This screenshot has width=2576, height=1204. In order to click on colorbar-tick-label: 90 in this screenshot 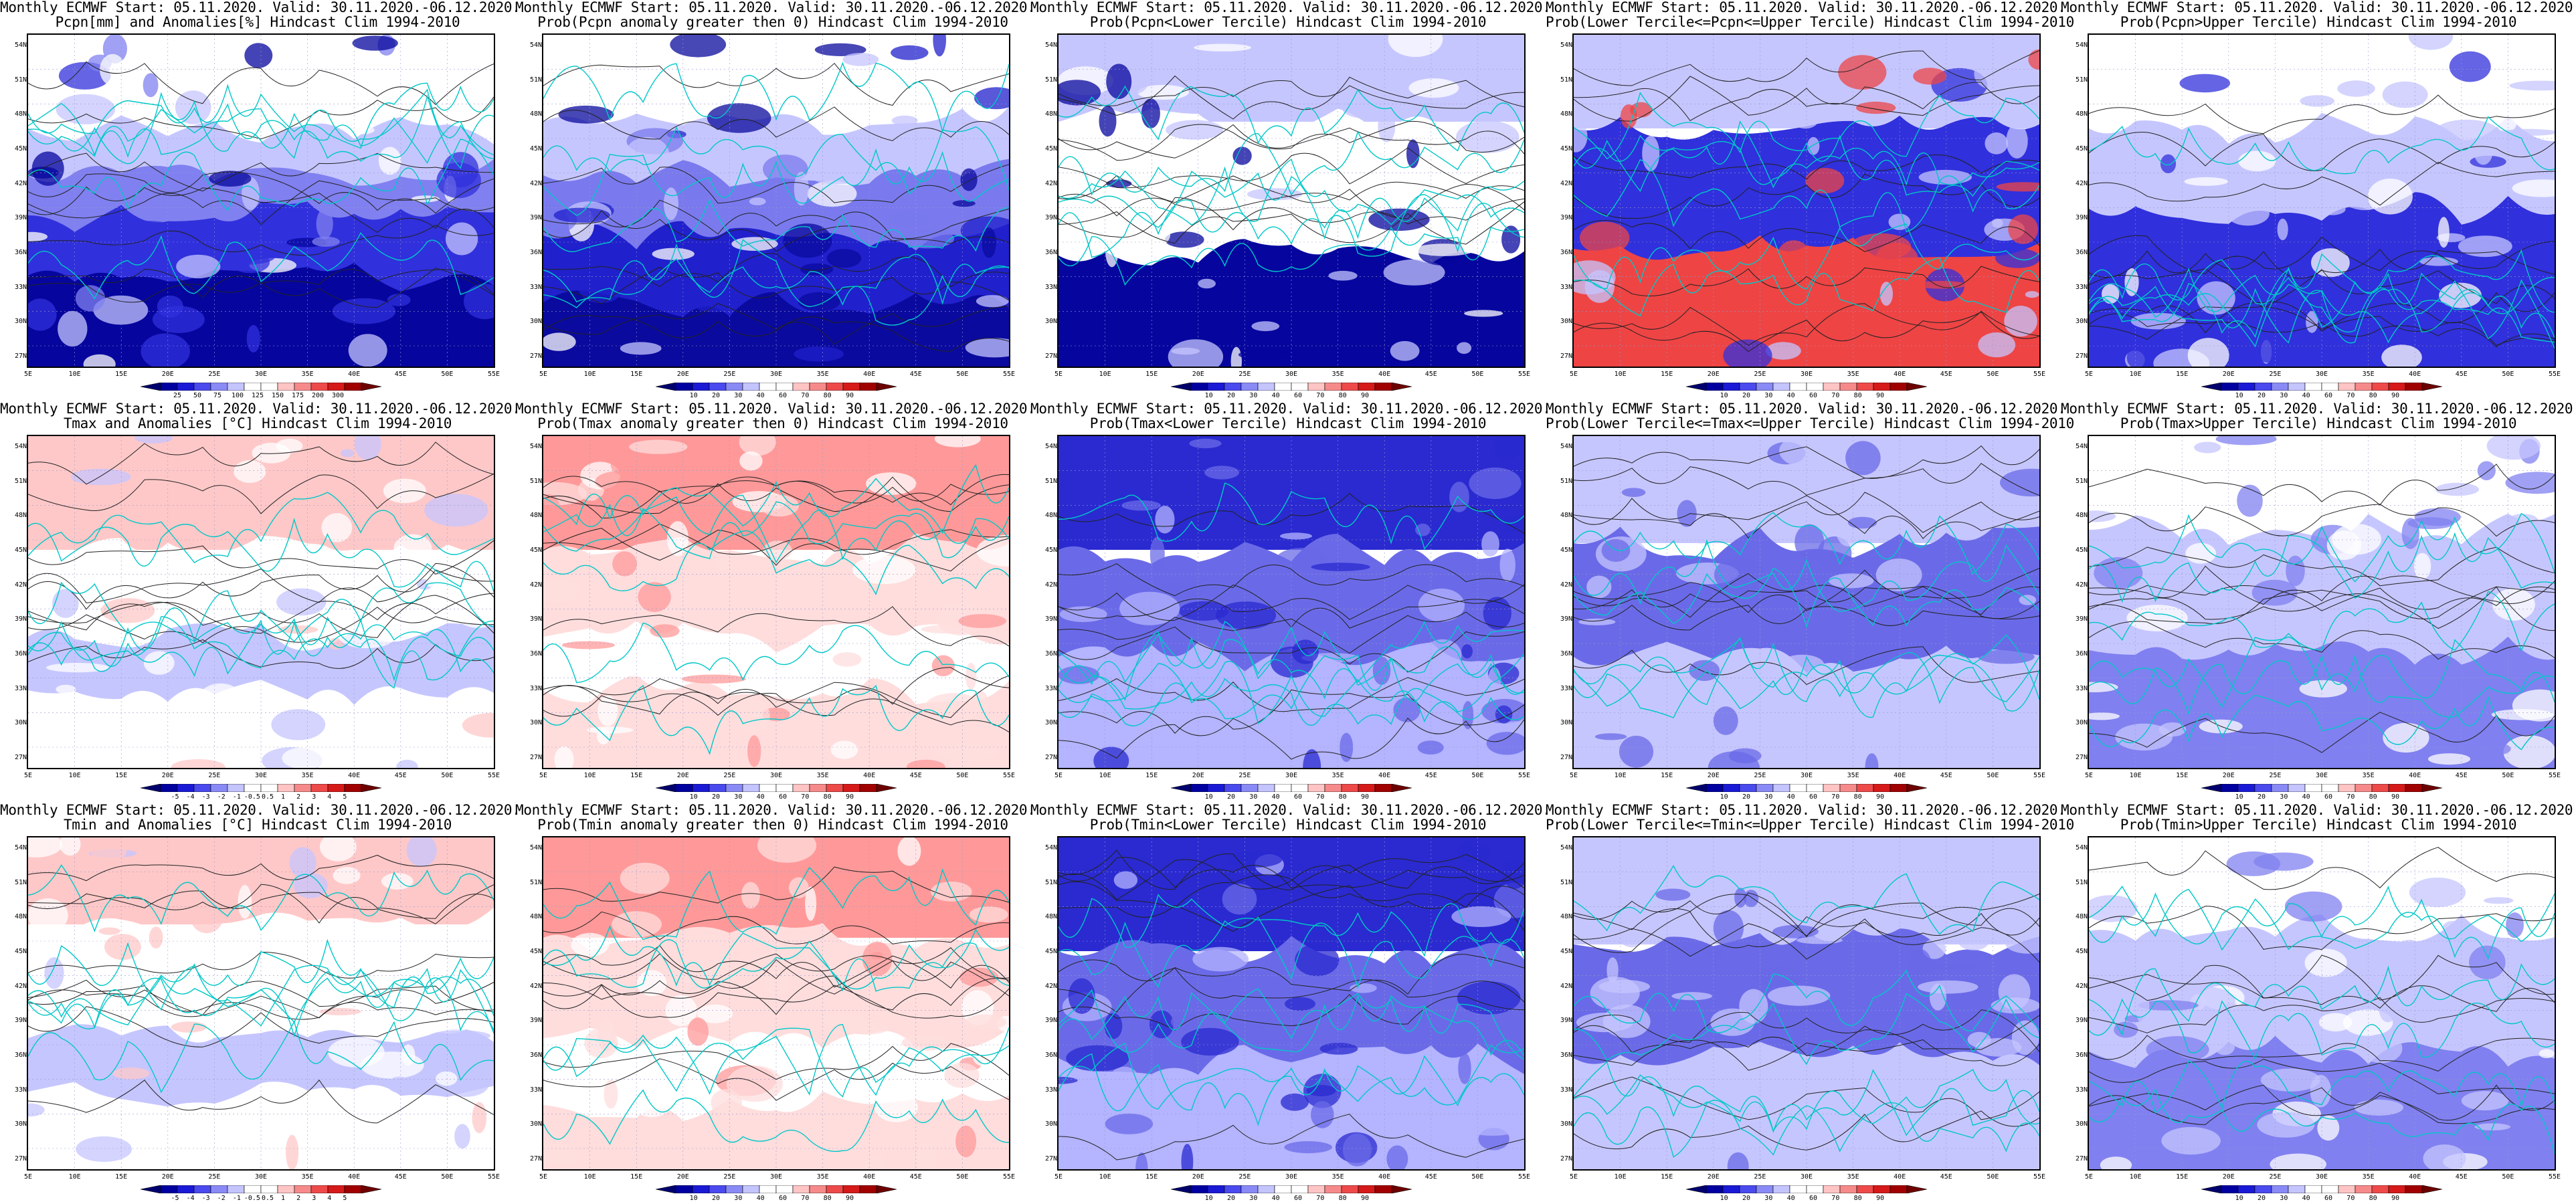, I will do `click(1365, 395)`.